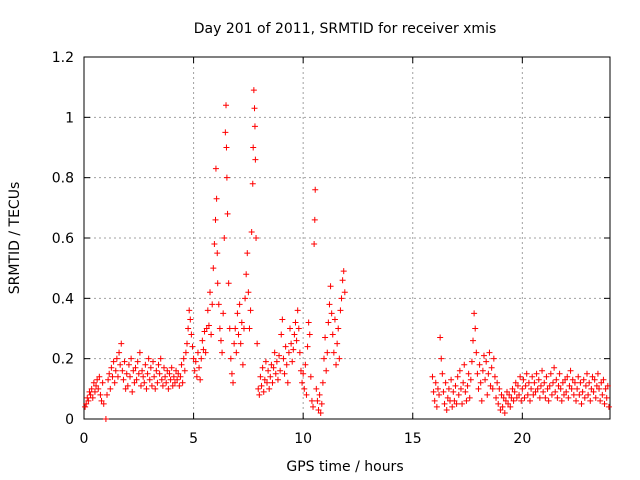 Image resolution: width=640 pixels, height=480 pixels. Describe the element at coordinates (63, 239) in the screenshot. I see `y-tick-label: 0.6` at that location.